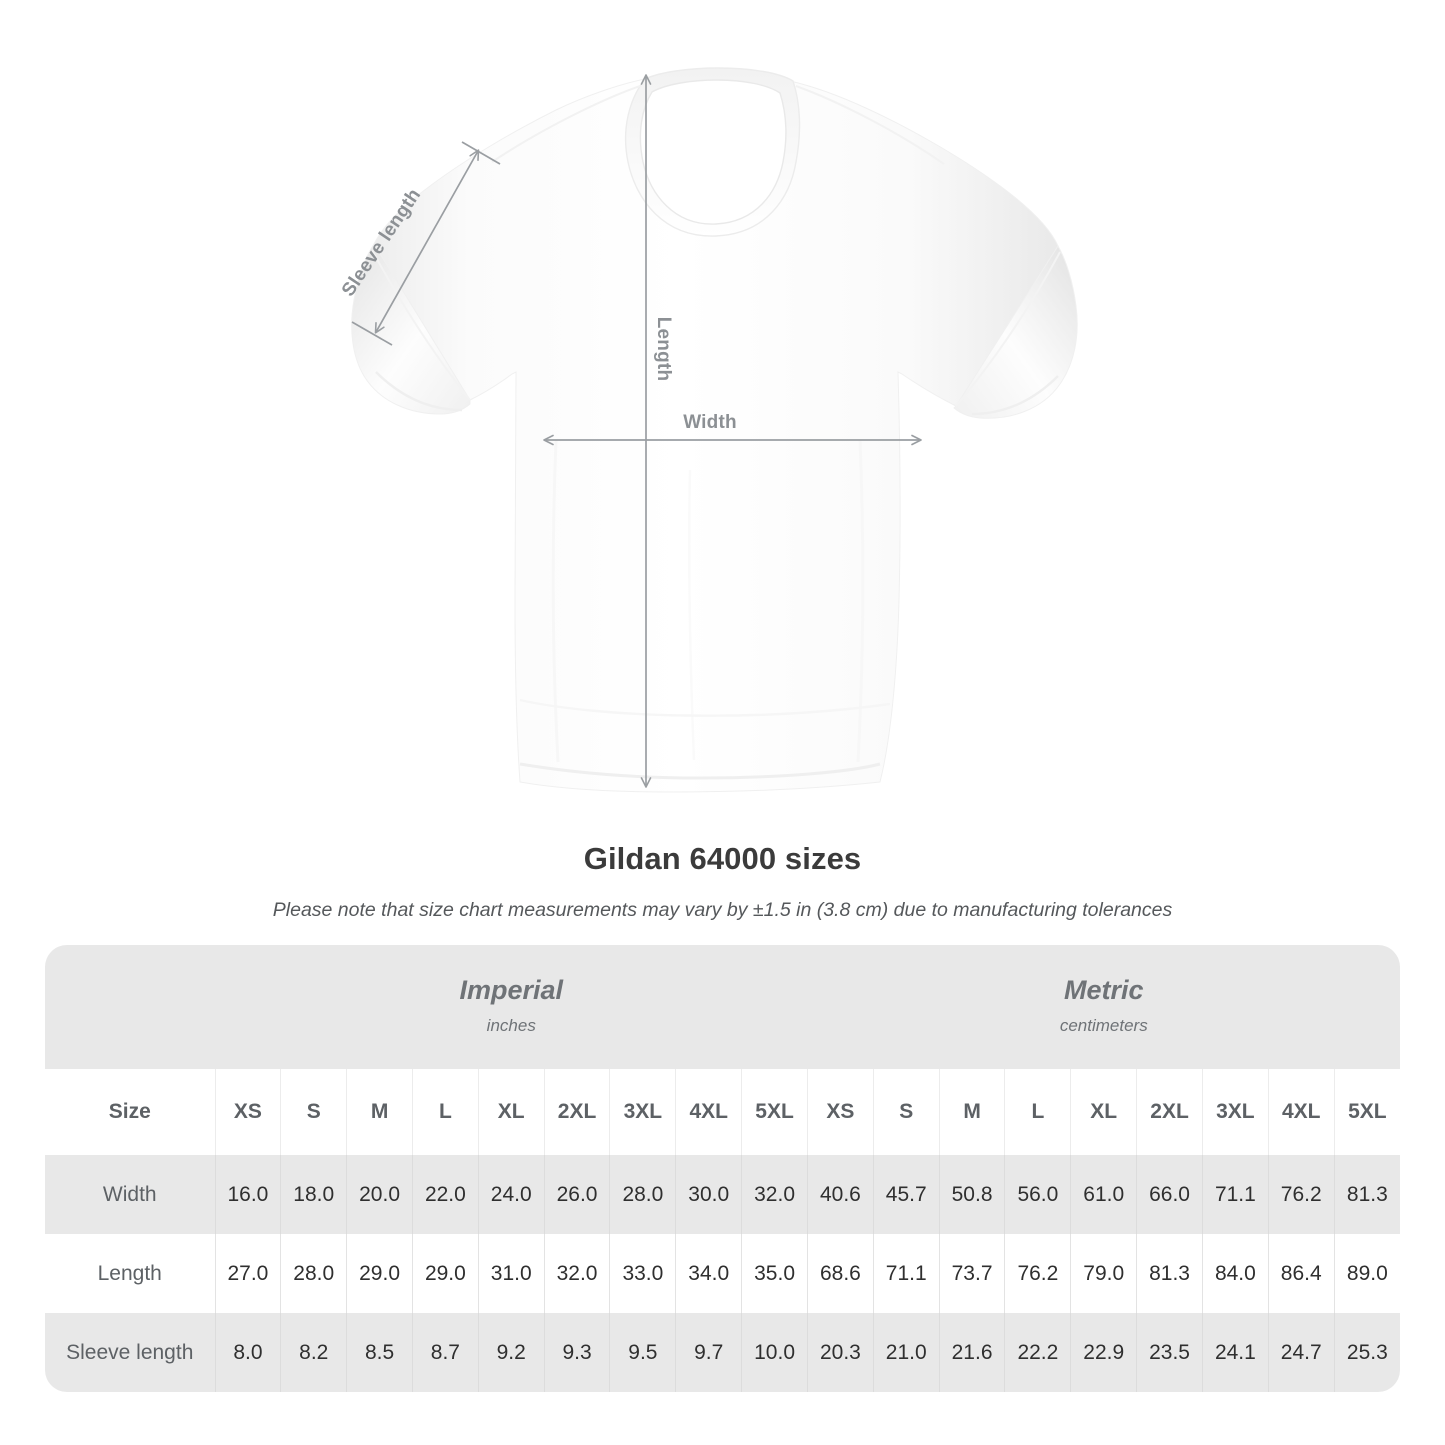  Describe the element at coordinates (511, 1194) in the screenshot. I see `measurement-cell: 24.0` at that location.